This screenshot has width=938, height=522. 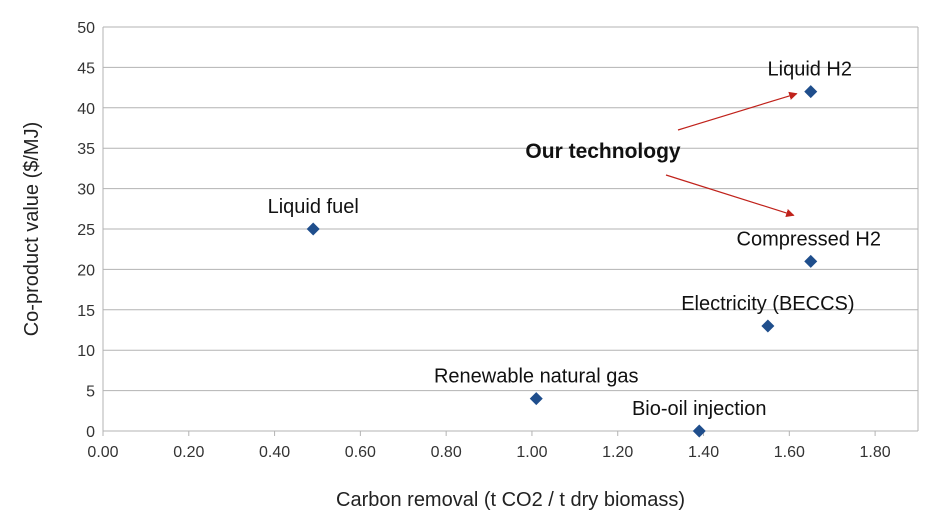 I want to click on x-tick-label: 1.80, so click(x=875, y=452).